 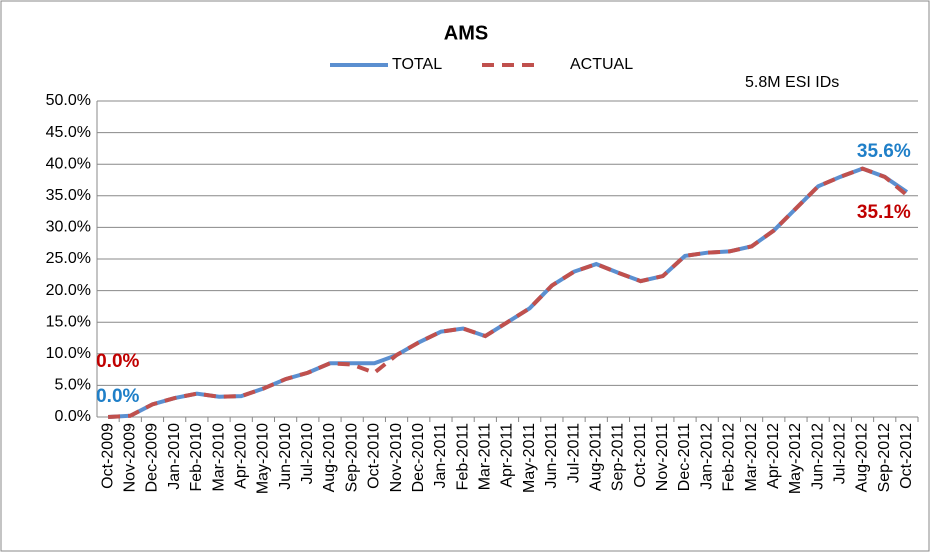 I want to click on x-tick-label: Feb-2012, so click(x=729, y=457).